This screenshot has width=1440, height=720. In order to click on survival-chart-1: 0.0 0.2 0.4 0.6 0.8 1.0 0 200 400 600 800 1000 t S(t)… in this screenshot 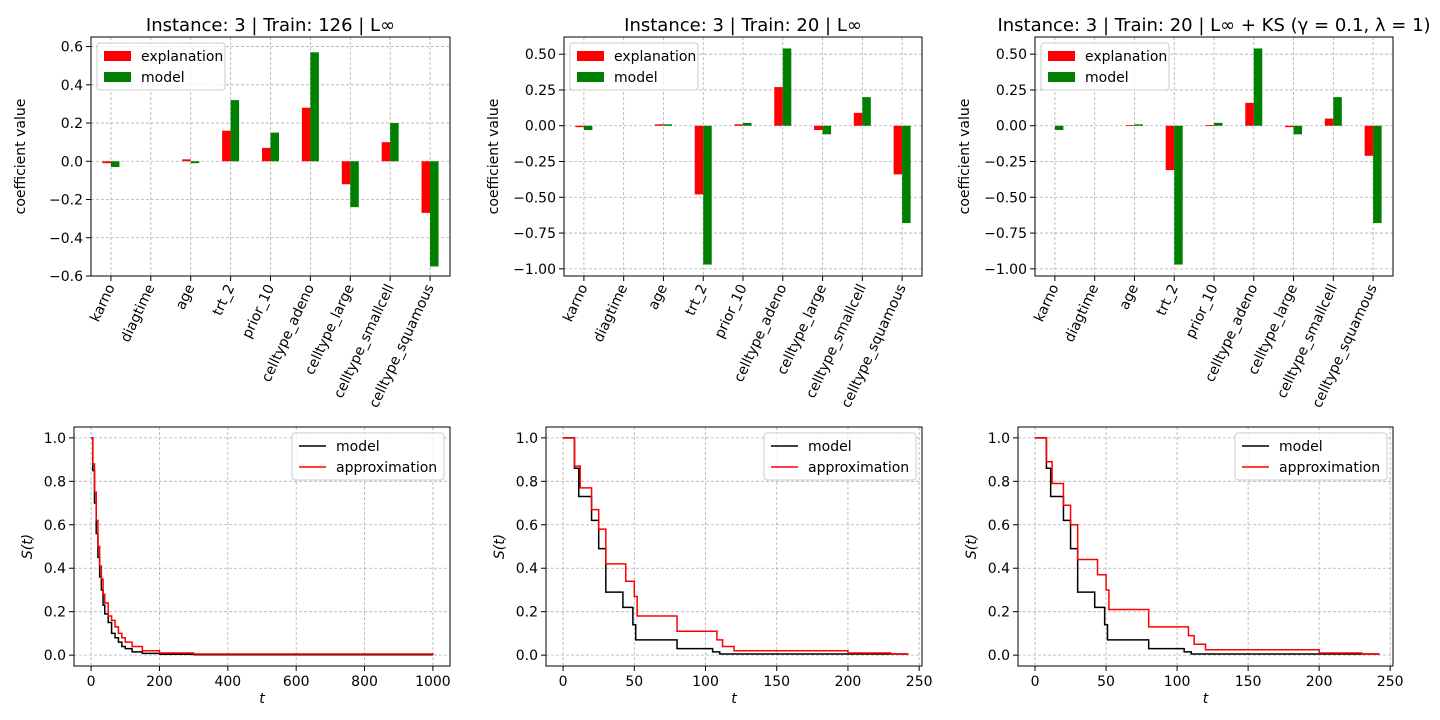, I will do `click(235, 566)`.